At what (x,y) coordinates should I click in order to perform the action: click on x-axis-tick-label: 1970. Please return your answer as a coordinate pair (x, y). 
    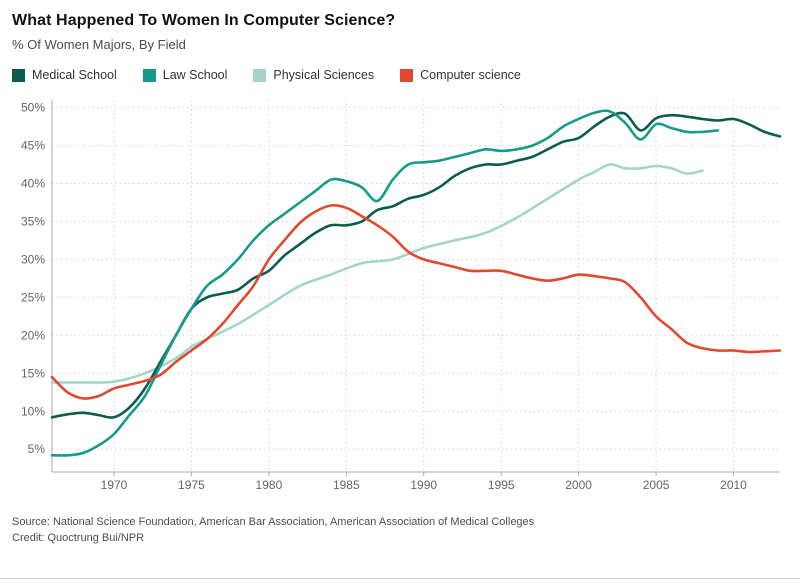
    Looking at the image, I should click on (114, 485).